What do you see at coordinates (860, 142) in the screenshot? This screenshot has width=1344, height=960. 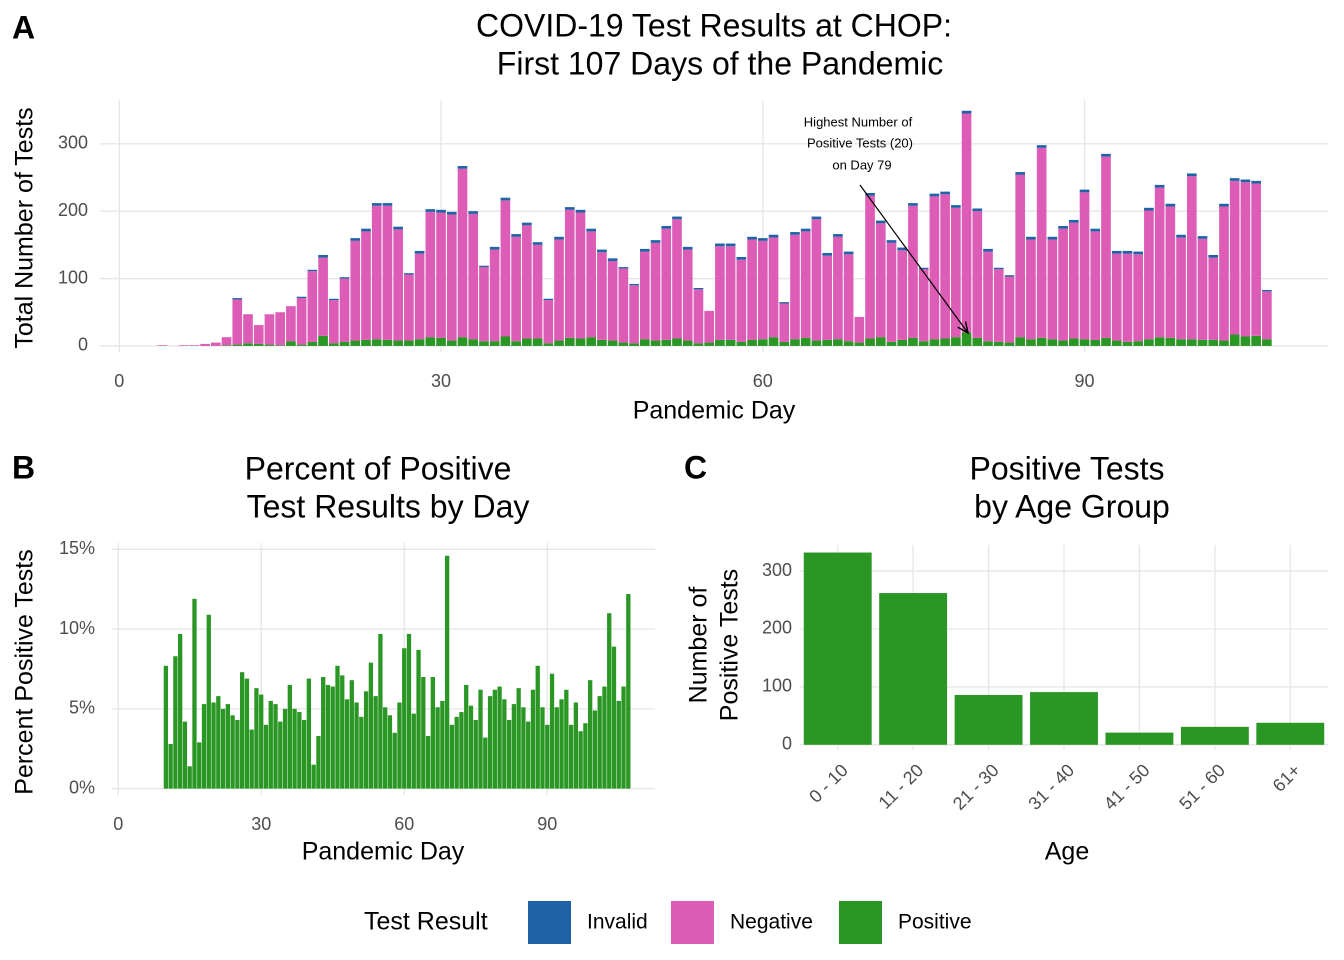 I see `annotation: Positive Tests (20)` at bounding box center [860, 142].